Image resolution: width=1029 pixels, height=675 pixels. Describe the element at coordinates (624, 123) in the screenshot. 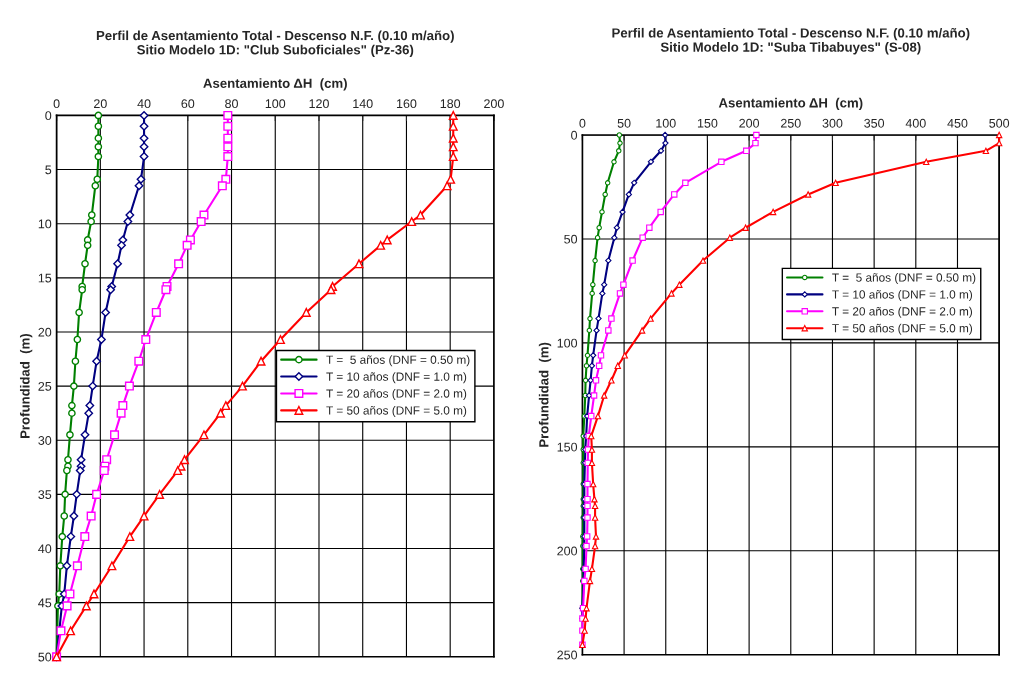

I see `x-tick-label: 50` at that location.